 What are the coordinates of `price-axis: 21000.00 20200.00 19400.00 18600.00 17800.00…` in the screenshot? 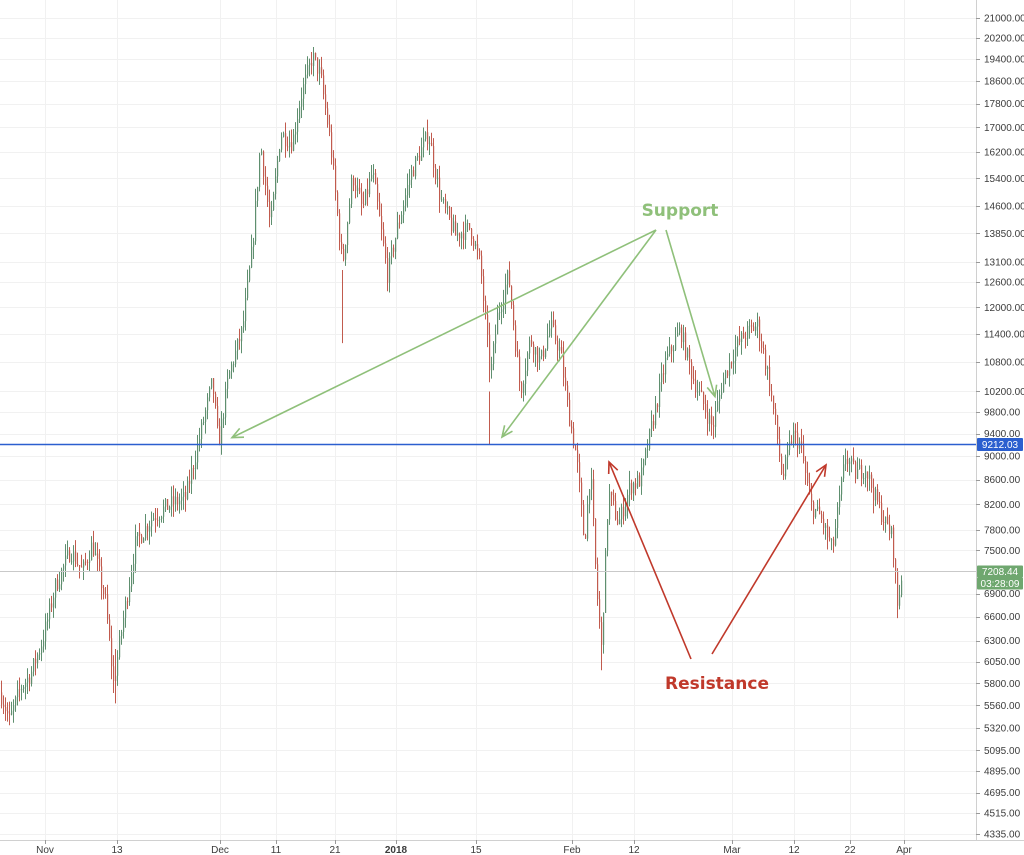 It's located at (1000, 427).